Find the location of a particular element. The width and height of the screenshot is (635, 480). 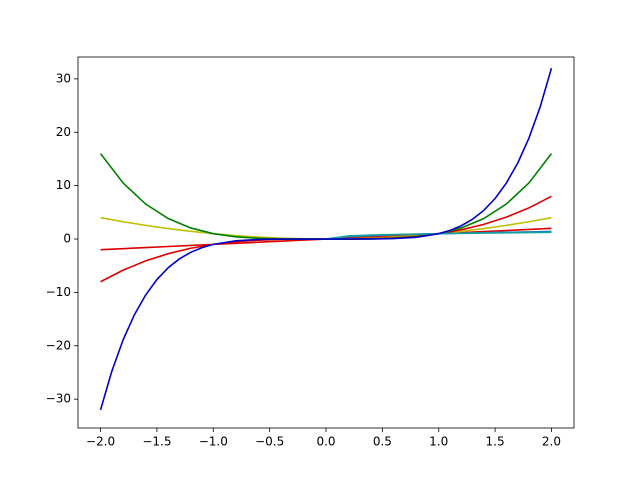

y-tick-label: −10 is located at coordinates (58, 292).